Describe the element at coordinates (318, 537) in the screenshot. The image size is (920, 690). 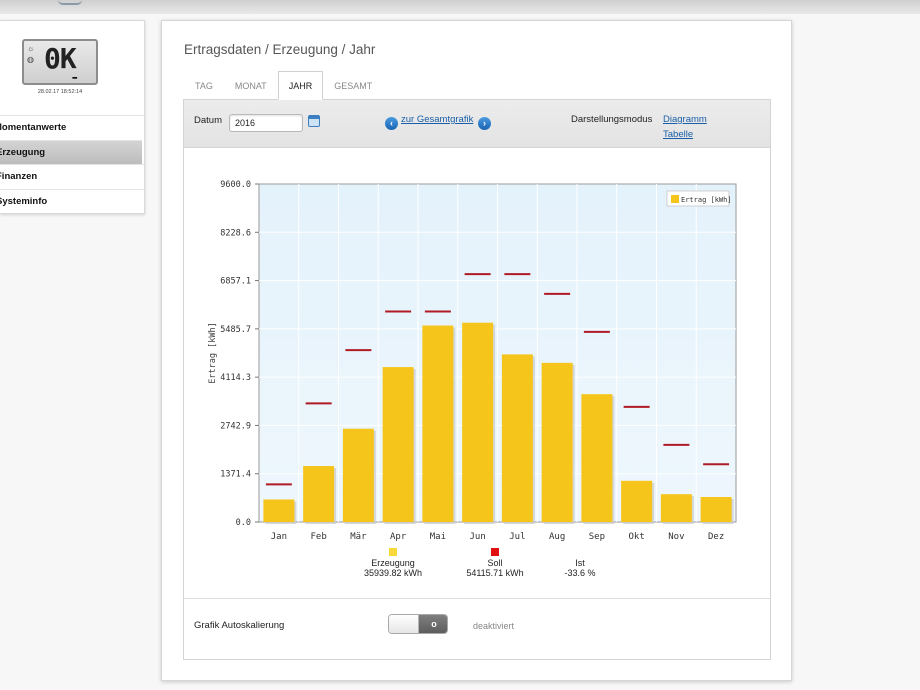
I see `x-tick-label: Feb` at that location.